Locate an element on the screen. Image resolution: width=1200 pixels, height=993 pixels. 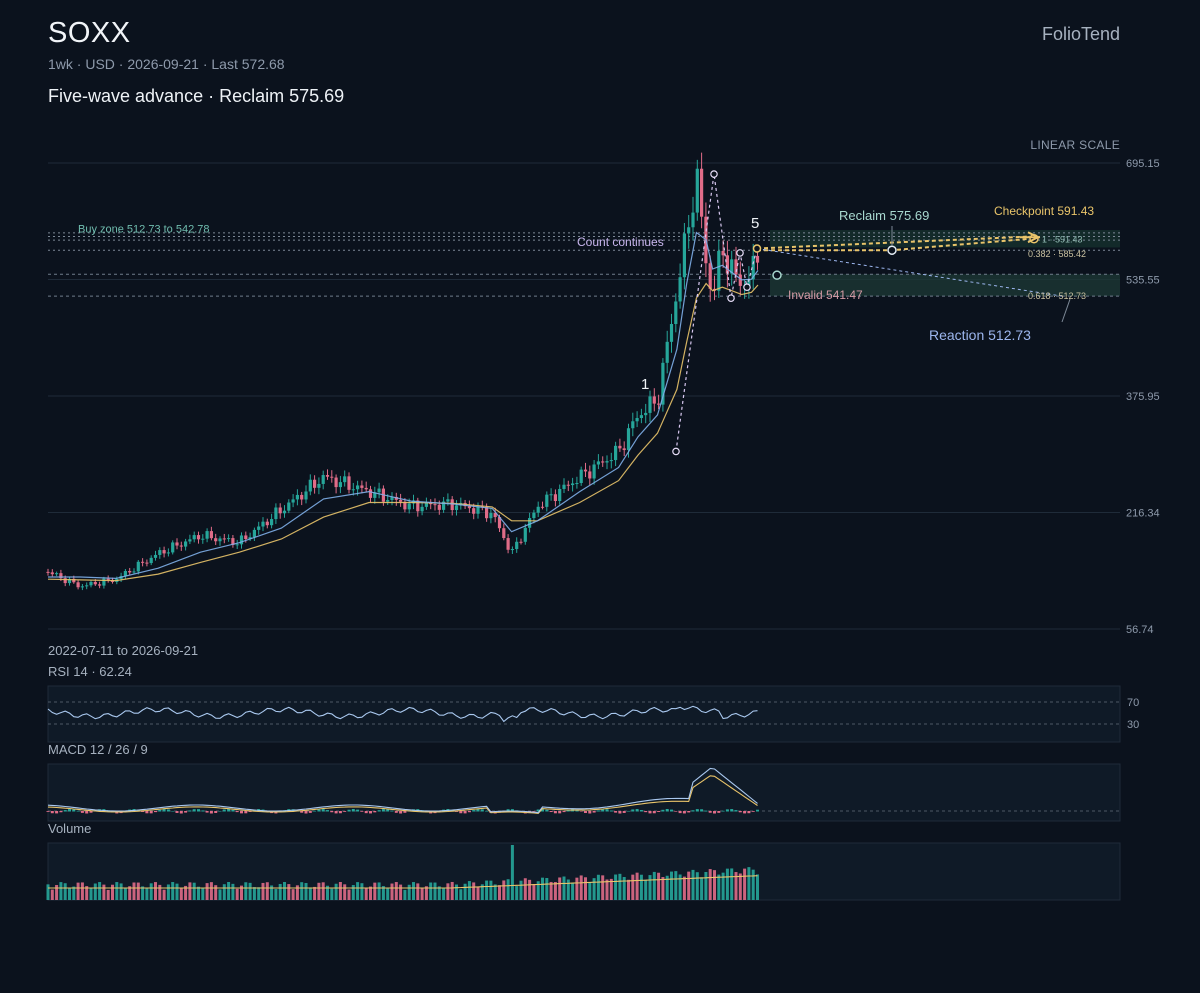
reclaim-marker is located at coordinates (892, 250).